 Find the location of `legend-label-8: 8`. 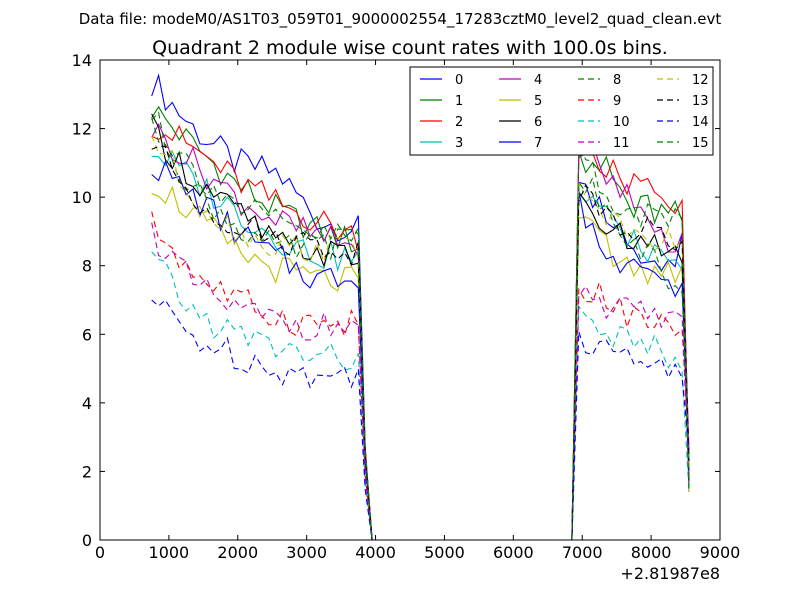

legend-label-8: 8 is located at coordinates (617, 80).